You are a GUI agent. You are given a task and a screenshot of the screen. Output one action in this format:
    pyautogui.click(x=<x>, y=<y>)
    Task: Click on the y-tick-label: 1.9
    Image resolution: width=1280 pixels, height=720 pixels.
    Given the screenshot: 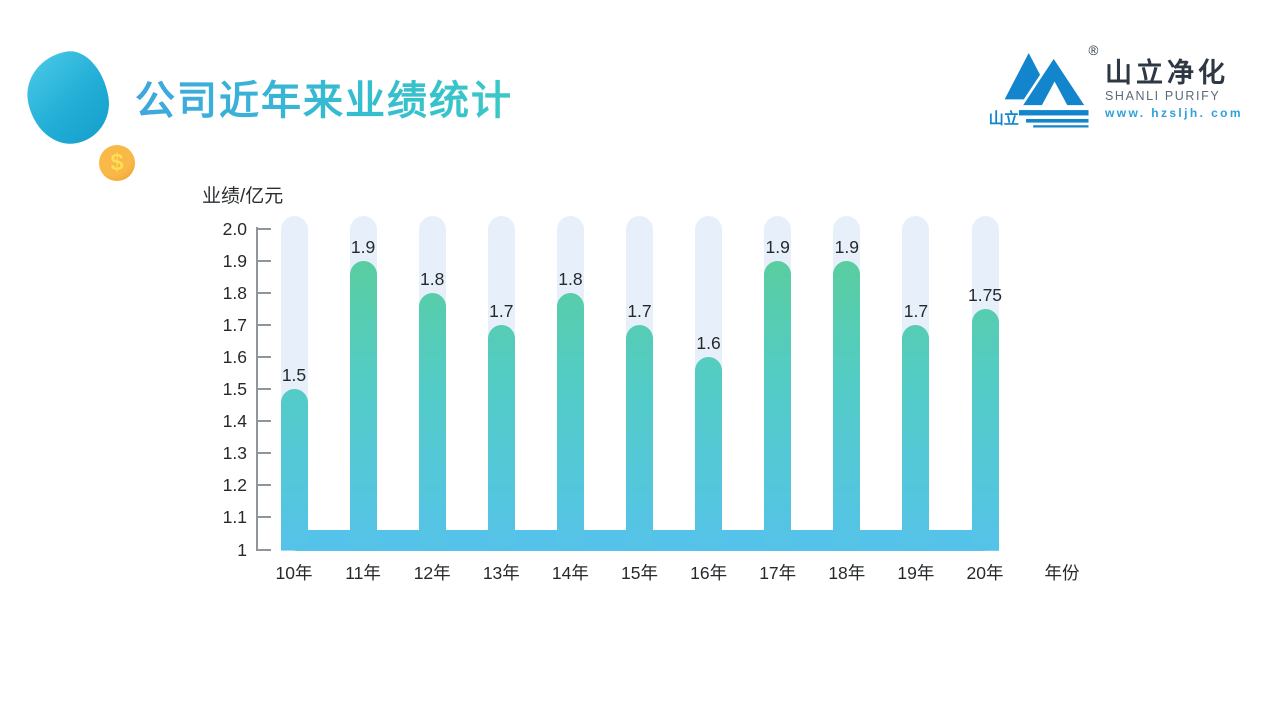 What is the action you would take?
    pyautogui.click(x=234, y=260)
    